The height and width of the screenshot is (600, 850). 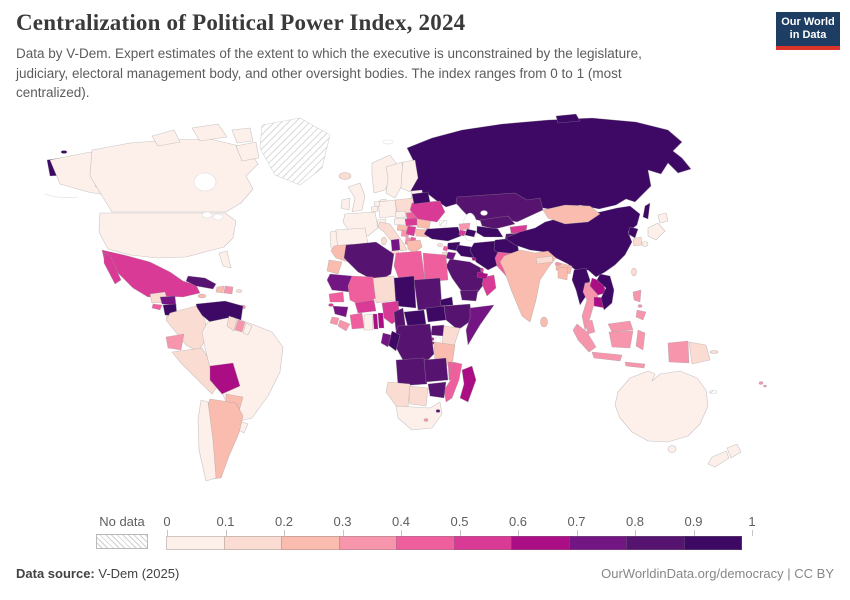 What do you see at coordinates (633, 232) in the screenshot?
I see `country-north-korea` at bounding box center [633, 232].